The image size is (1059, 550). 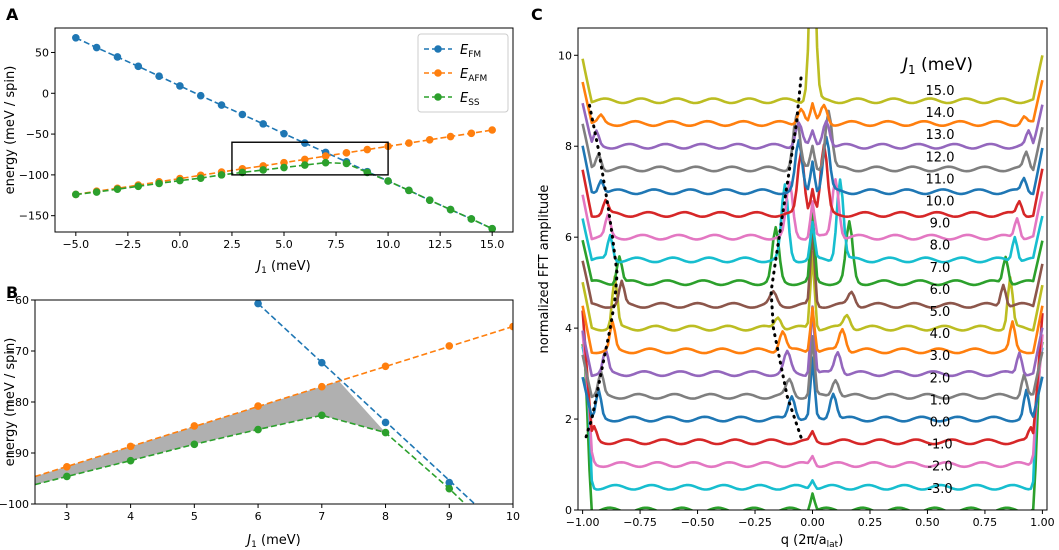 I want to click on chart-b-xlabel-sub: 1, so click(x=254, y=545).